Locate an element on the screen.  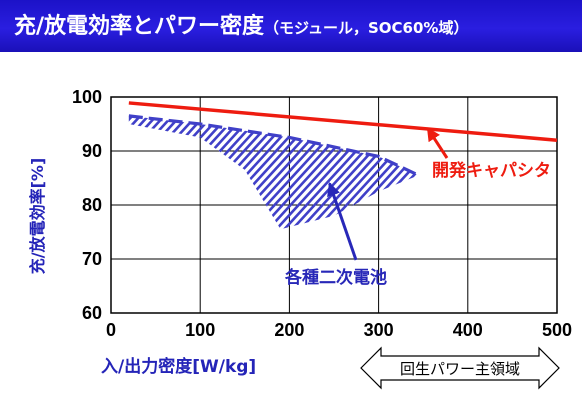
x-tick-label: 500 is located at coordinates (557, 330).